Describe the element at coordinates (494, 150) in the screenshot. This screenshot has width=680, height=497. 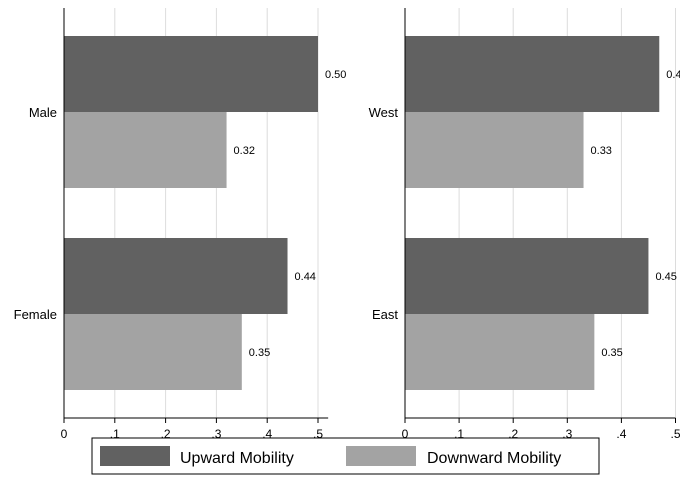
I see `bar-downward-west` at that location.